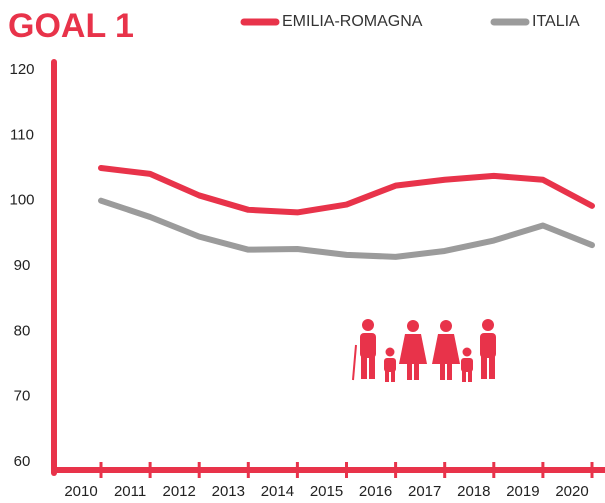  What do you see at coordinates (22, 134) in the screenshot?
I see `y-tick-label: 110` at bounding box center [22, 134].